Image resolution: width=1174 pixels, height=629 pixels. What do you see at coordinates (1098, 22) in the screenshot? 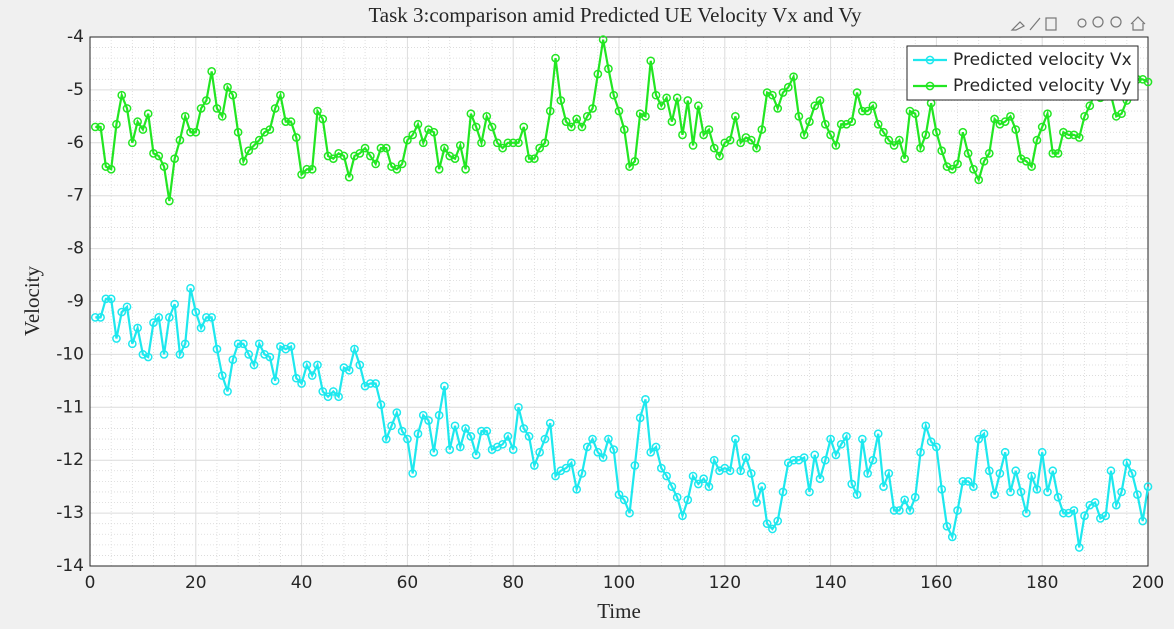
I see `zoom-in-icon` at bounding box center [1098, 22].